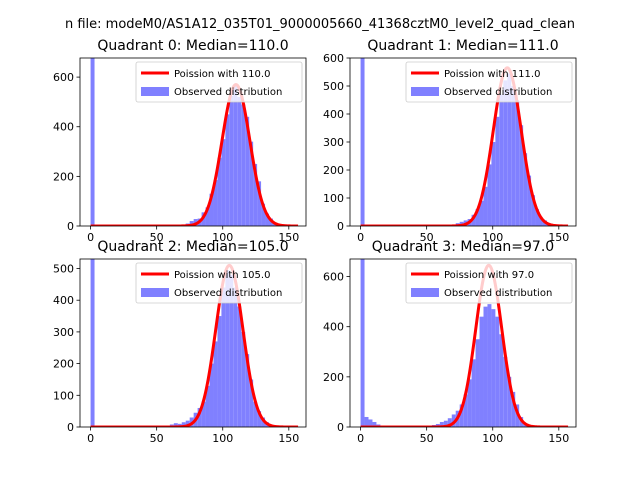  Describe the element at coordinates (462, 46) in the screenshot. I see `subplot-title: Quadrant 1: Median=111.0` at that location.